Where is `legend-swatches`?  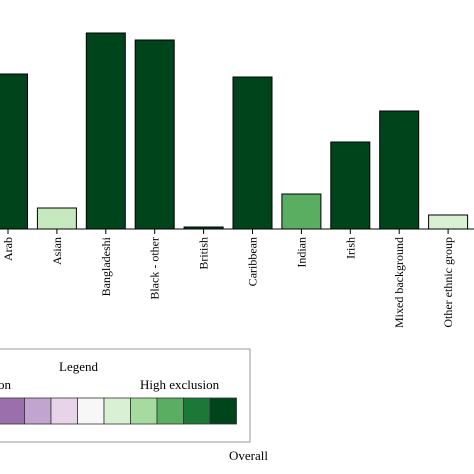
legend-swatches is located at coordinates (118, 411).